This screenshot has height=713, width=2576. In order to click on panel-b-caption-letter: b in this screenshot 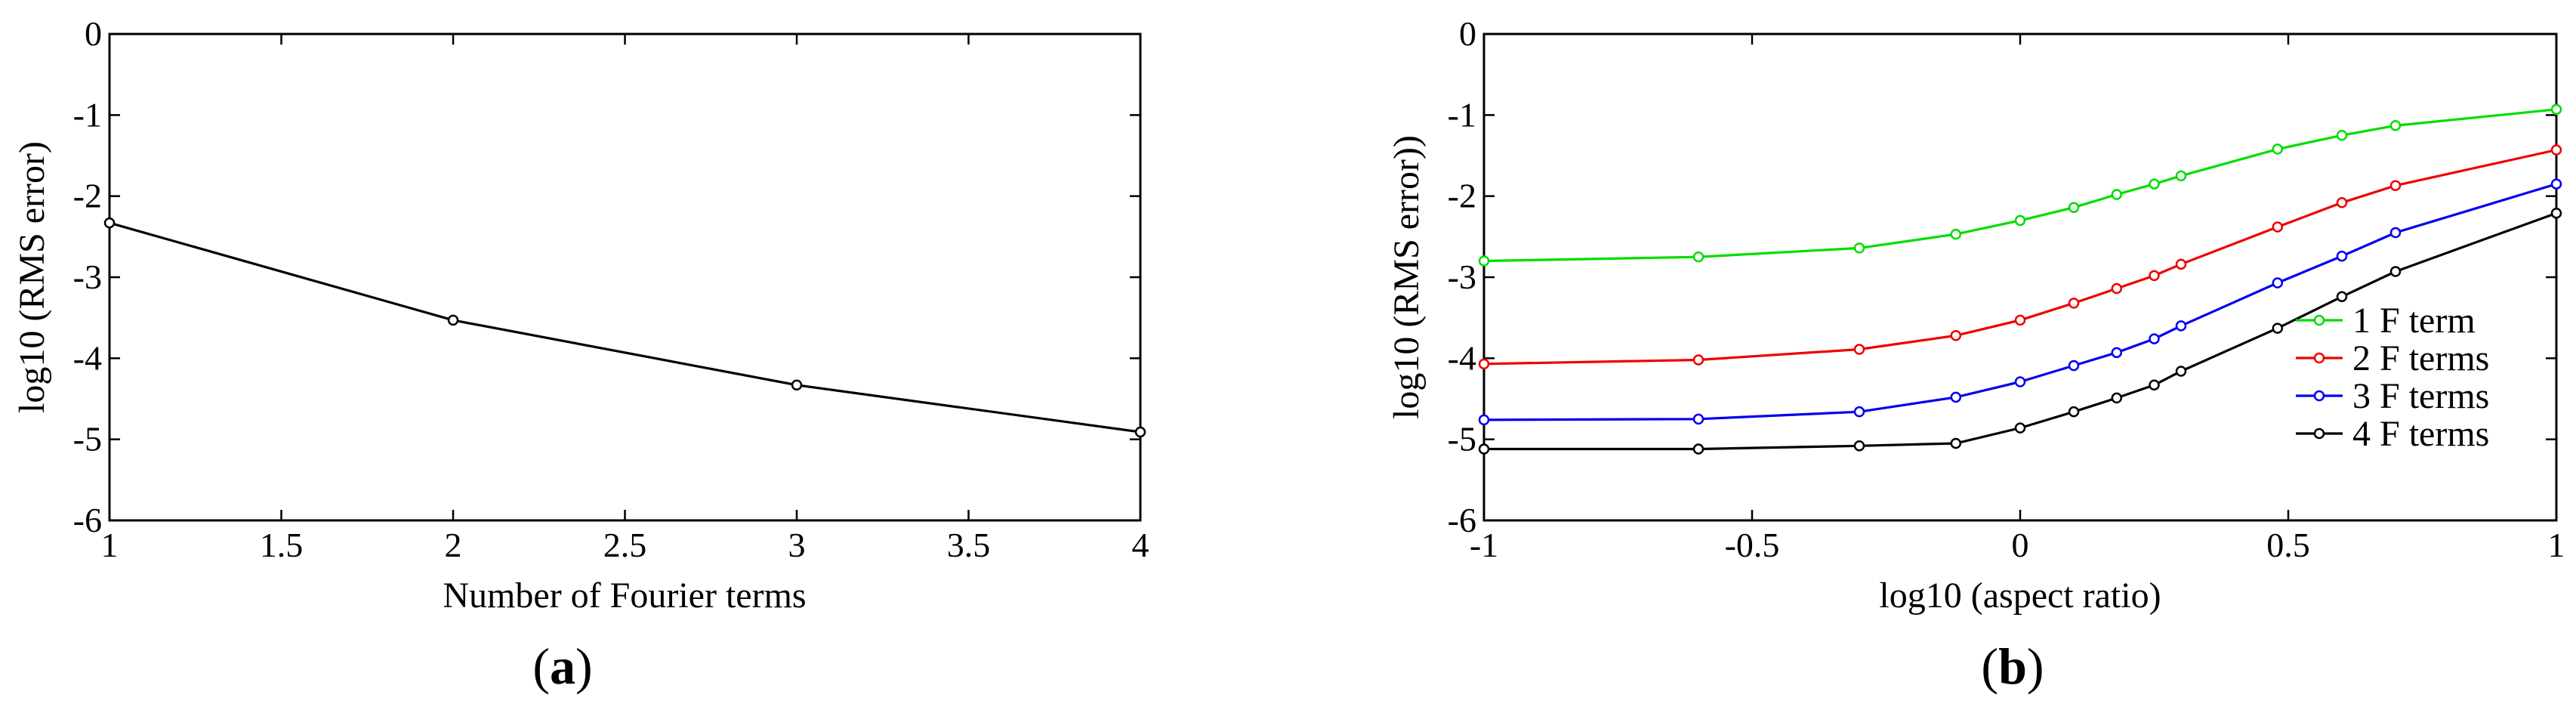, I will do `click(2012, 666)`.